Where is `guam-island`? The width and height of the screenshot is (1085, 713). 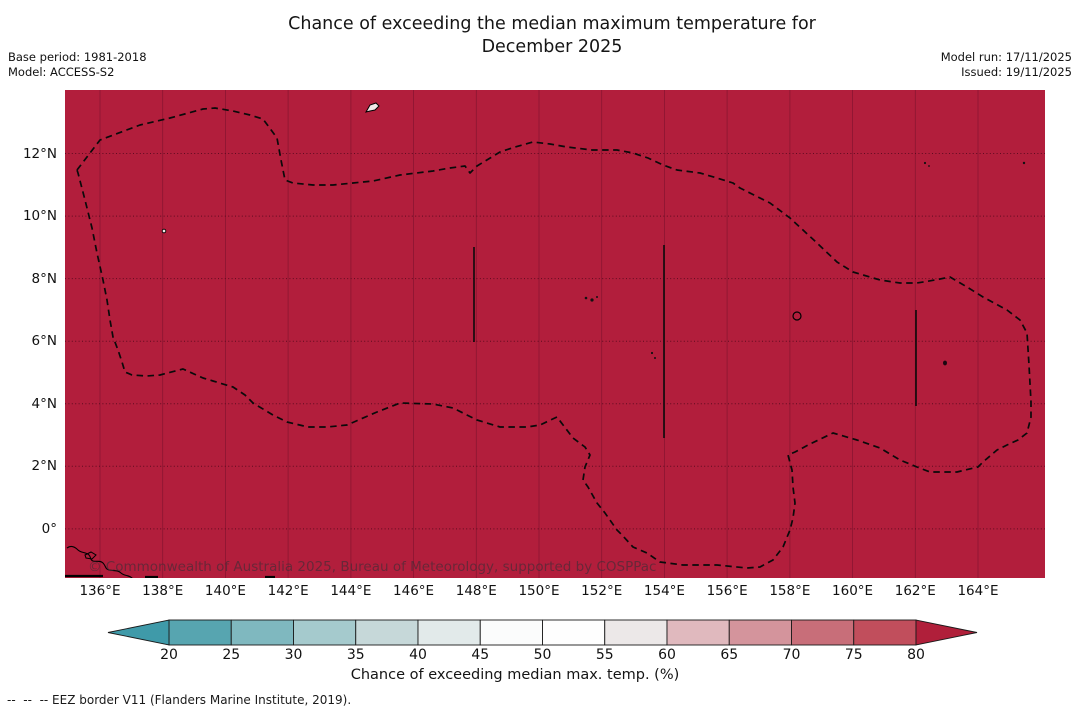 guam-island is located at coordinates (372, 107).